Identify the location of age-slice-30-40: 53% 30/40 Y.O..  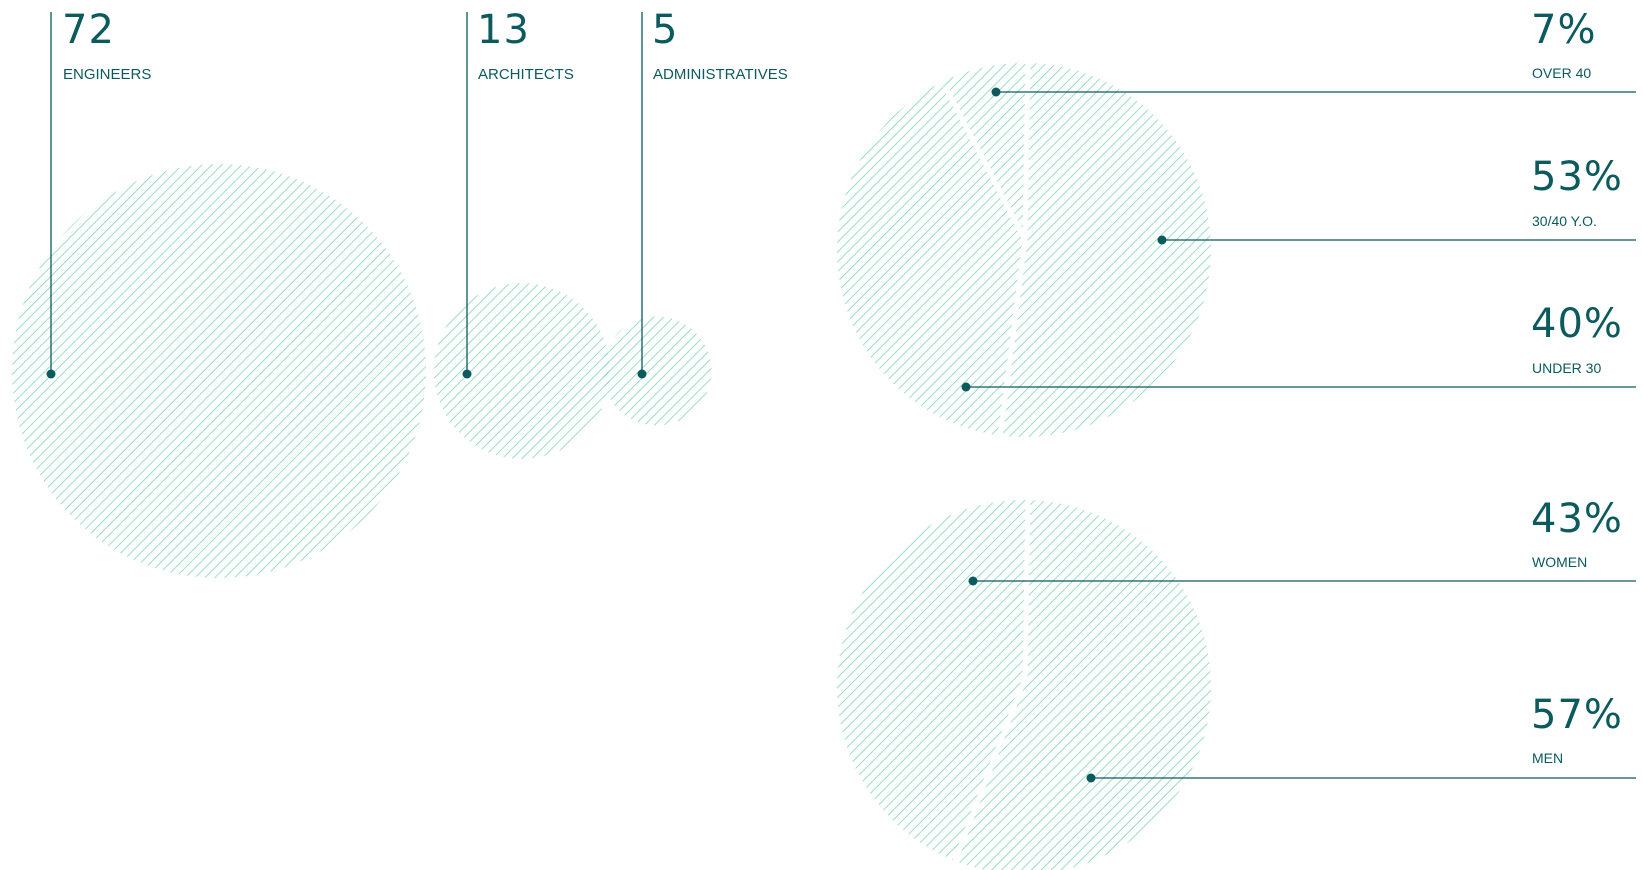
(1396, 199).